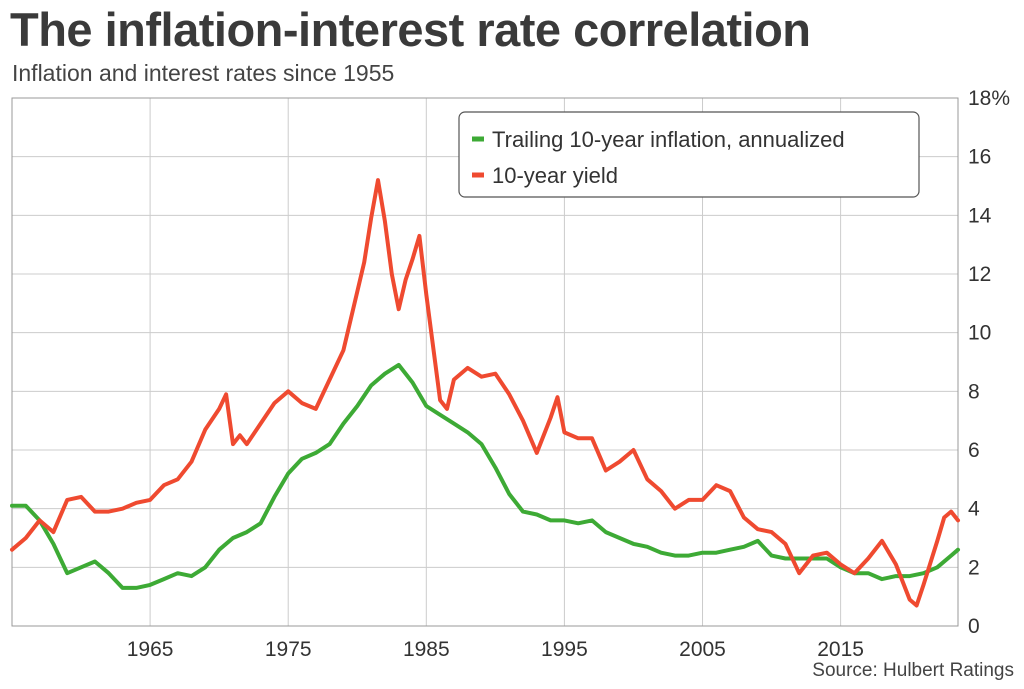 The image size is (1024, 689). What do you see at coordinates (974, 450) in the screenshot?
I see `y-tick-label: 6` at bounding box center [974, 450].